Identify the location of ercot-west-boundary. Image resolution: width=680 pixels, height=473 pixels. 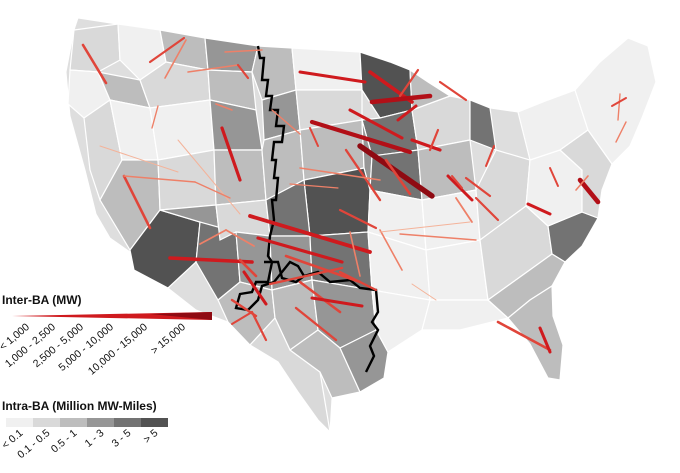
(284, 272).